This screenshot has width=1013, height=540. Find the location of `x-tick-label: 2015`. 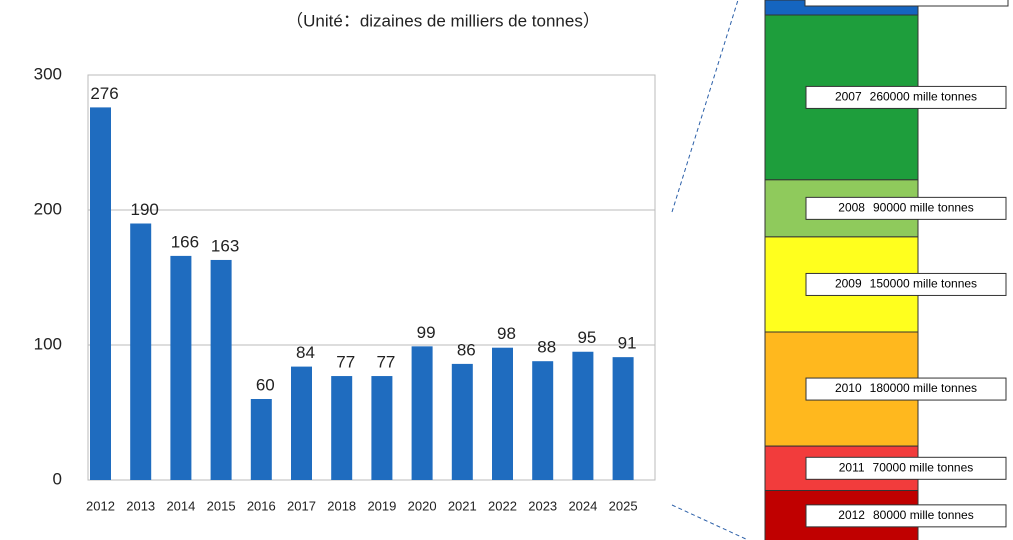

x-tick-label: 2015 is located at coordinates (221, 505).